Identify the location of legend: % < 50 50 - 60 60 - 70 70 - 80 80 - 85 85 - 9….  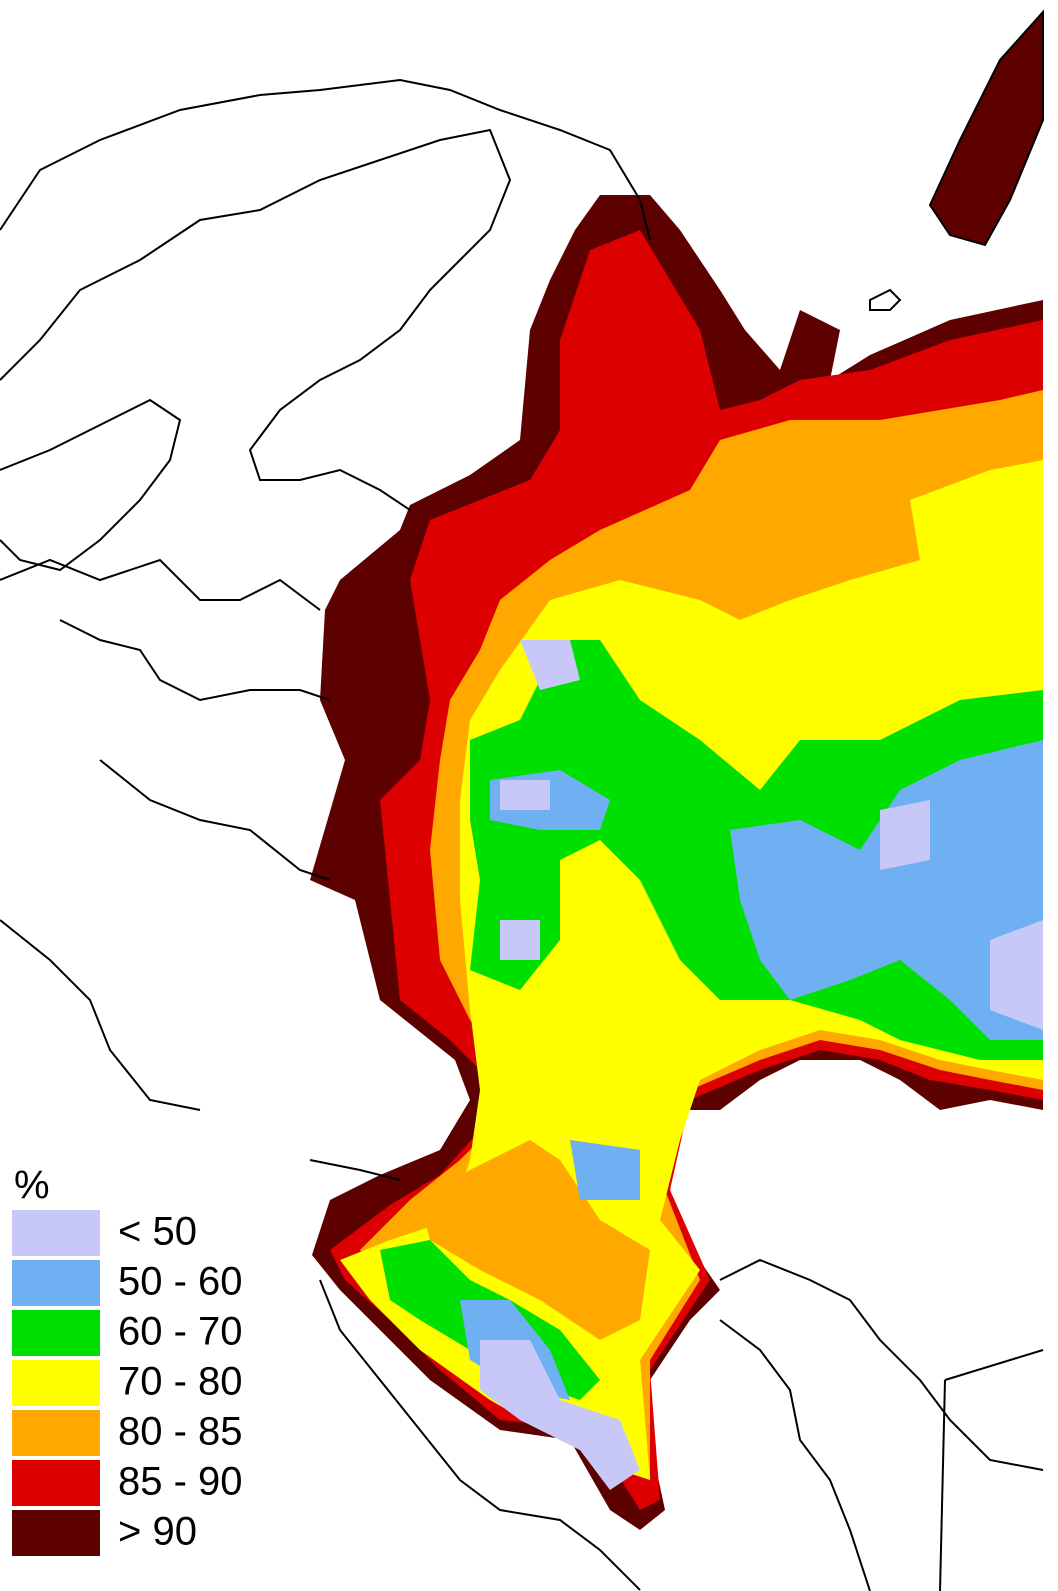
(127, 1360).